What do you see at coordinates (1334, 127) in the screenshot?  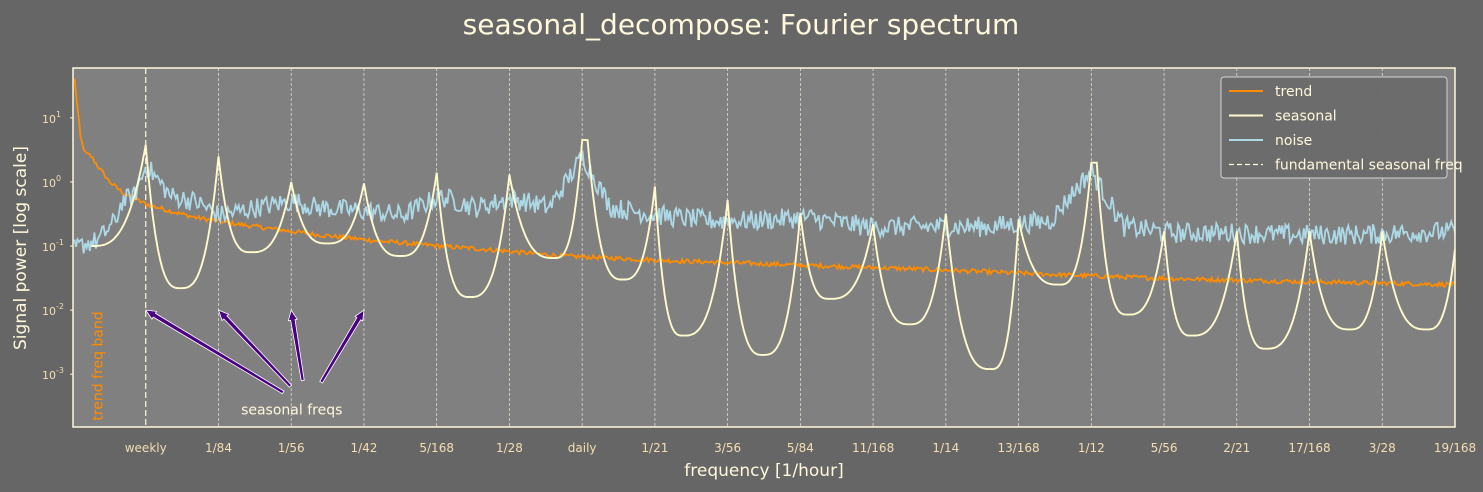 I see `legend-box` at bounding box center [1334, 127].